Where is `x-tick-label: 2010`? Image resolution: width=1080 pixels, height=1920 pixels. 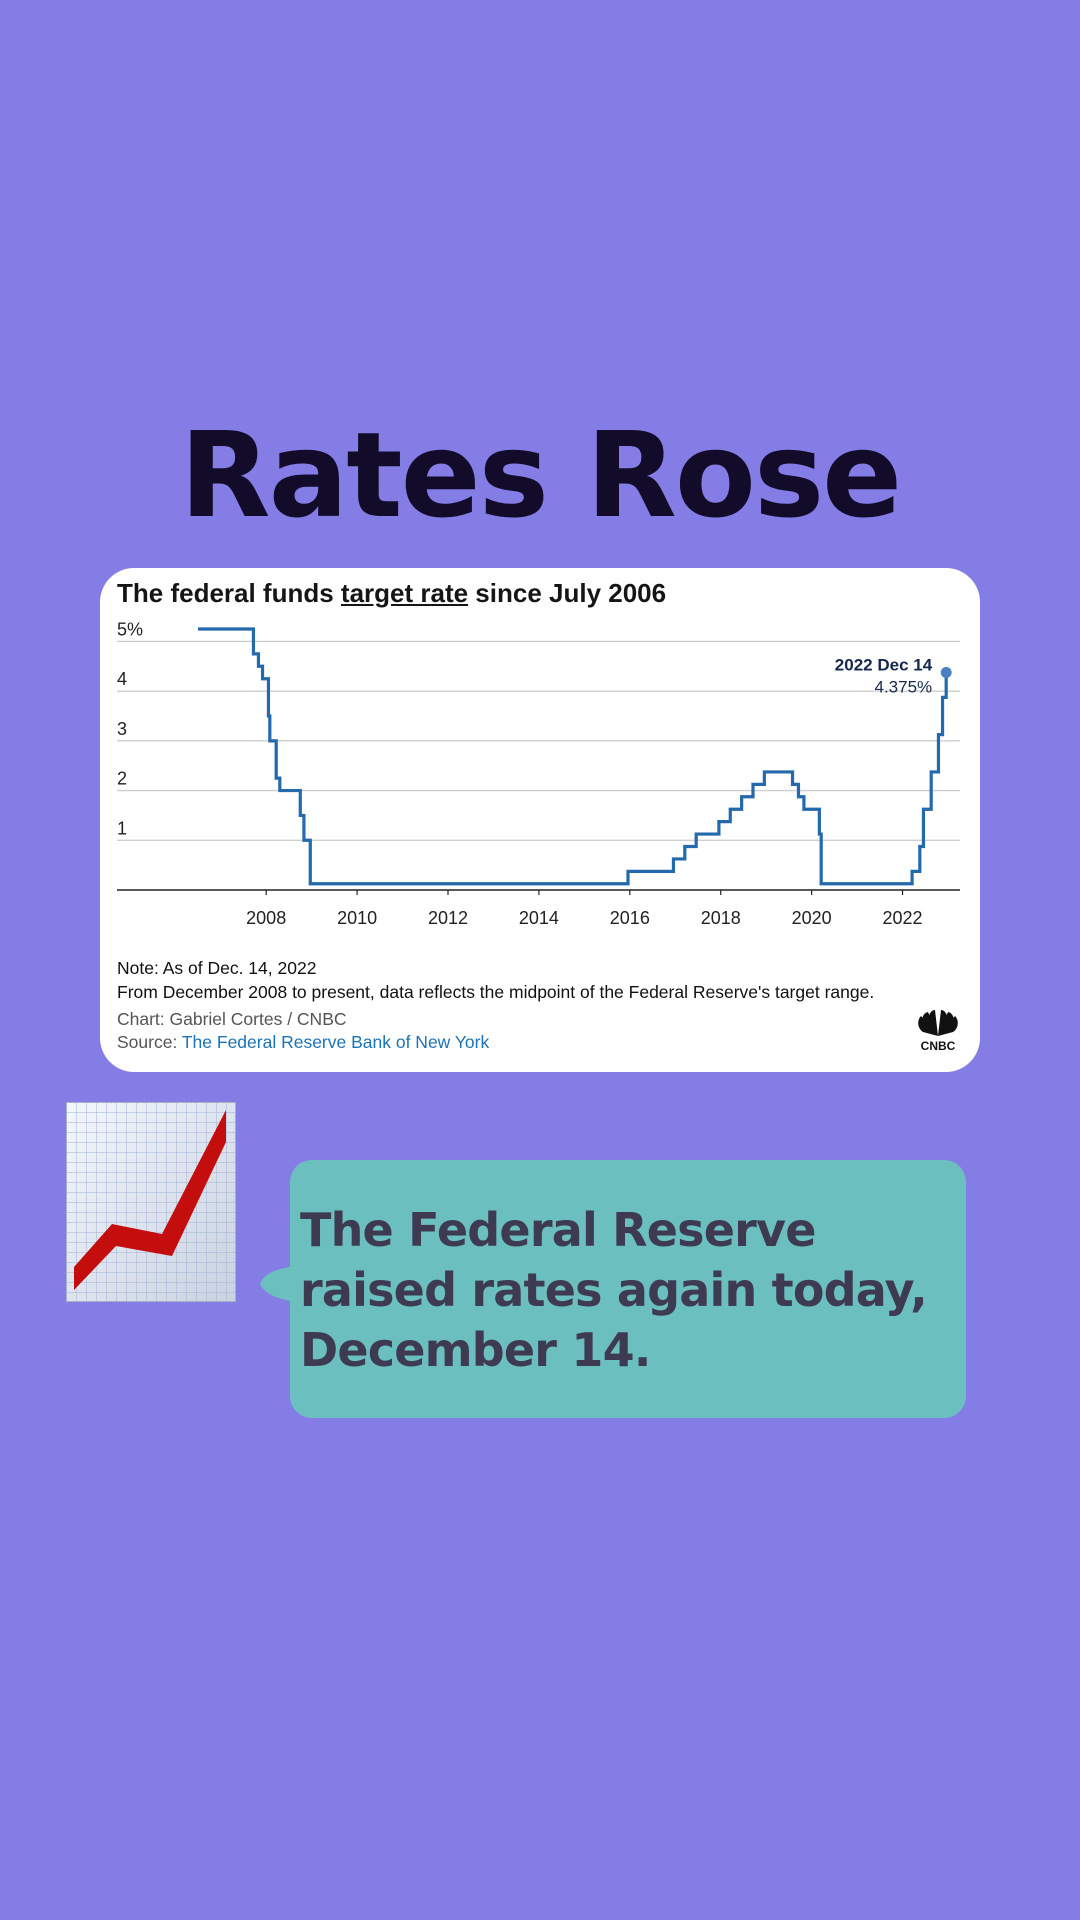 x-tick-label: 2010 is located at coordinates (357, 918).